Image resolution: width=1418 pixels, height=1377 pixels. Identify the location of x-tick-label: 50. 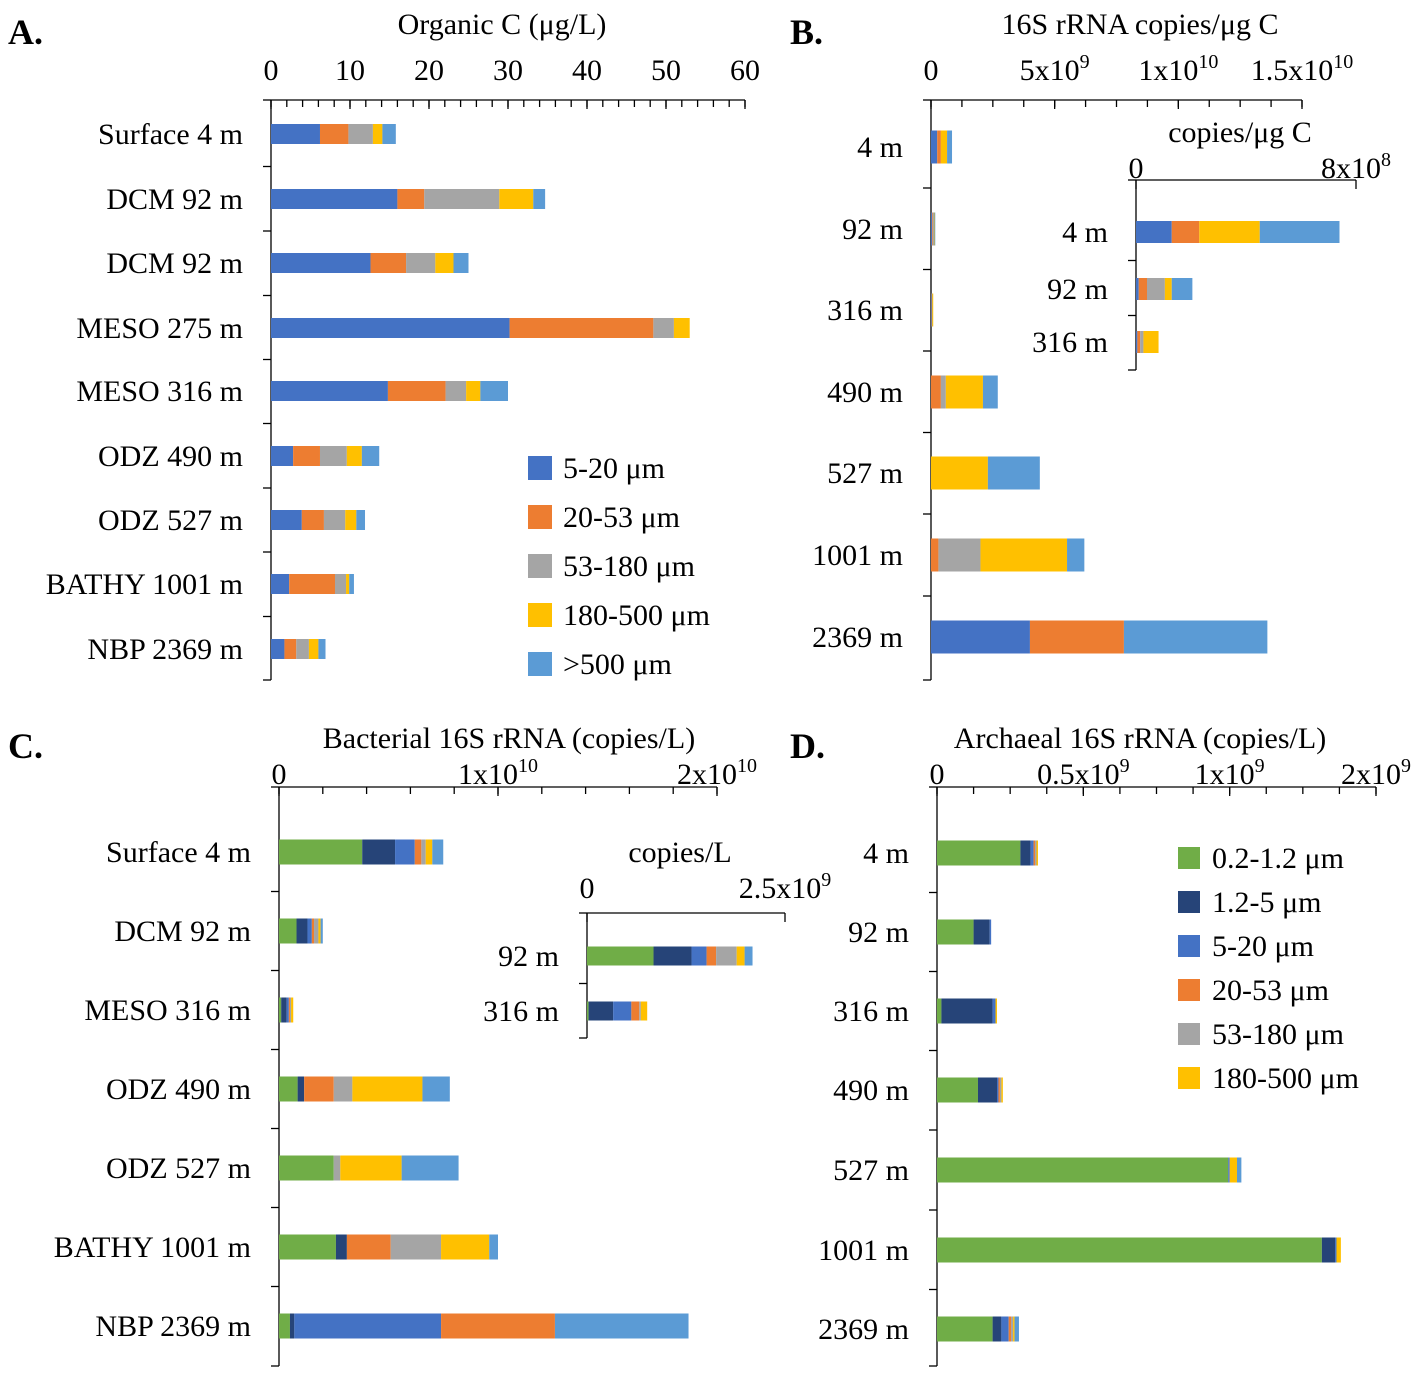
(666, 70).